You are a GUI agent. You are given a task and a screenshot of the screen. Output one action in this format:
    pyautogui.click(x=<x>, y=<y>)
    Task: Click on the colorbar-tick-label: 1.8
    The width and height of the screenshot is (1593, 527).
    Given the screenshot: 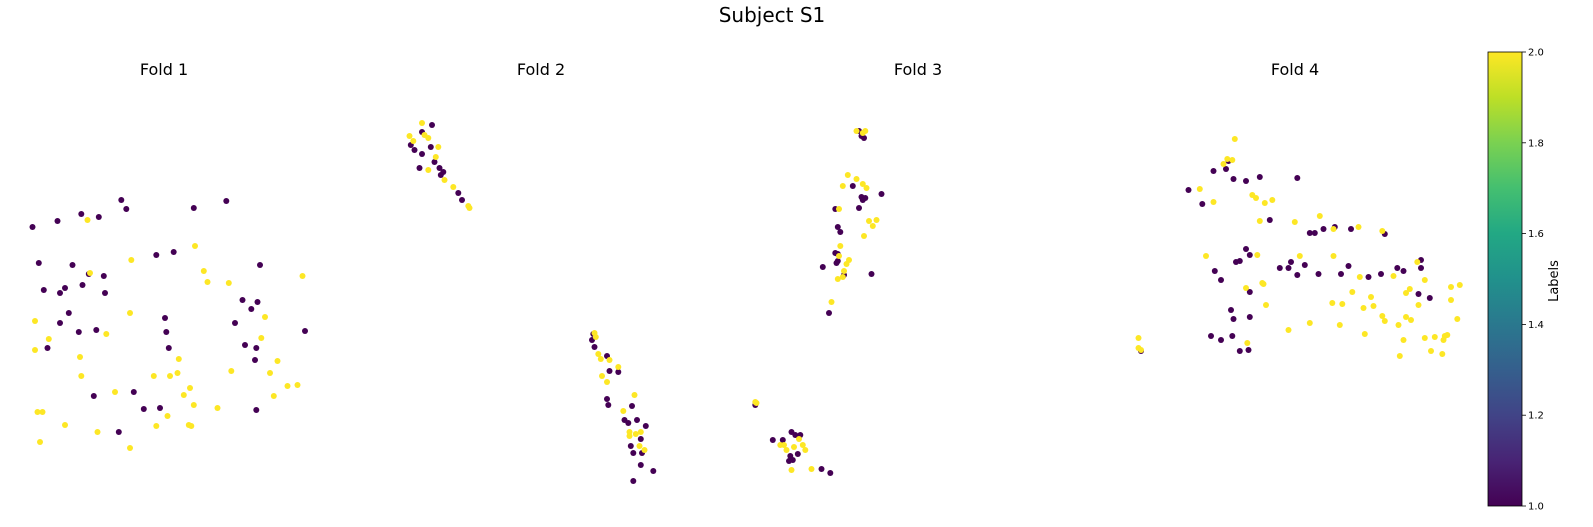 What is the action you would take?
    pyautogui.click(x=1536, y=143)
    